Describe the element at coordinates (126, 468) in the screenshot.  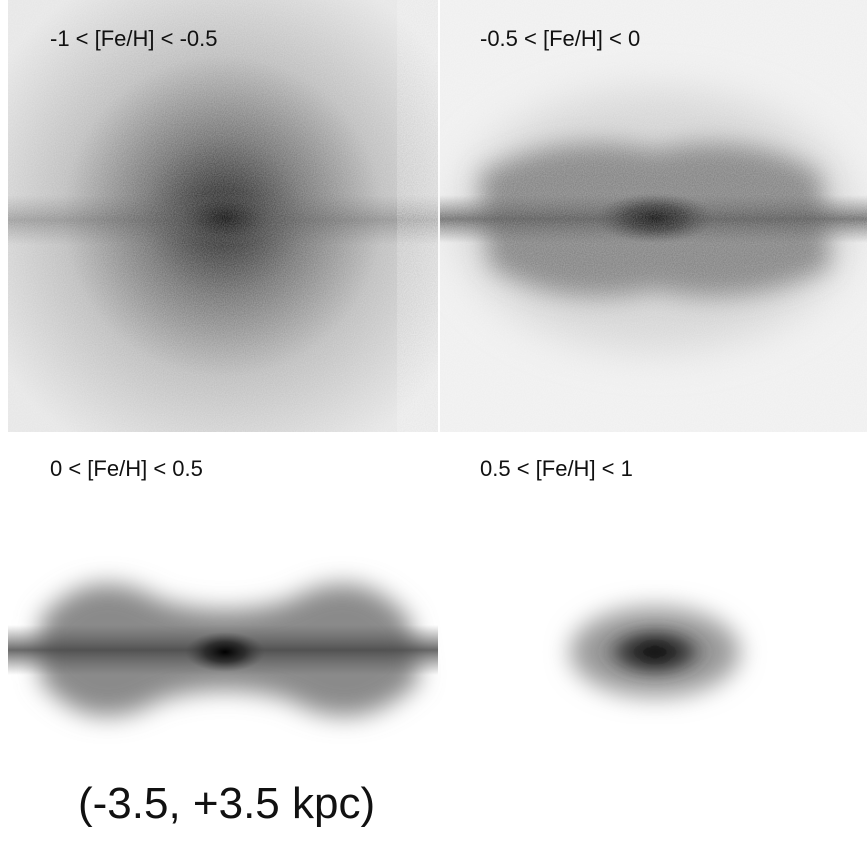
I see `panel-label: 0 < [Fe/H] < 0.5` at that location.